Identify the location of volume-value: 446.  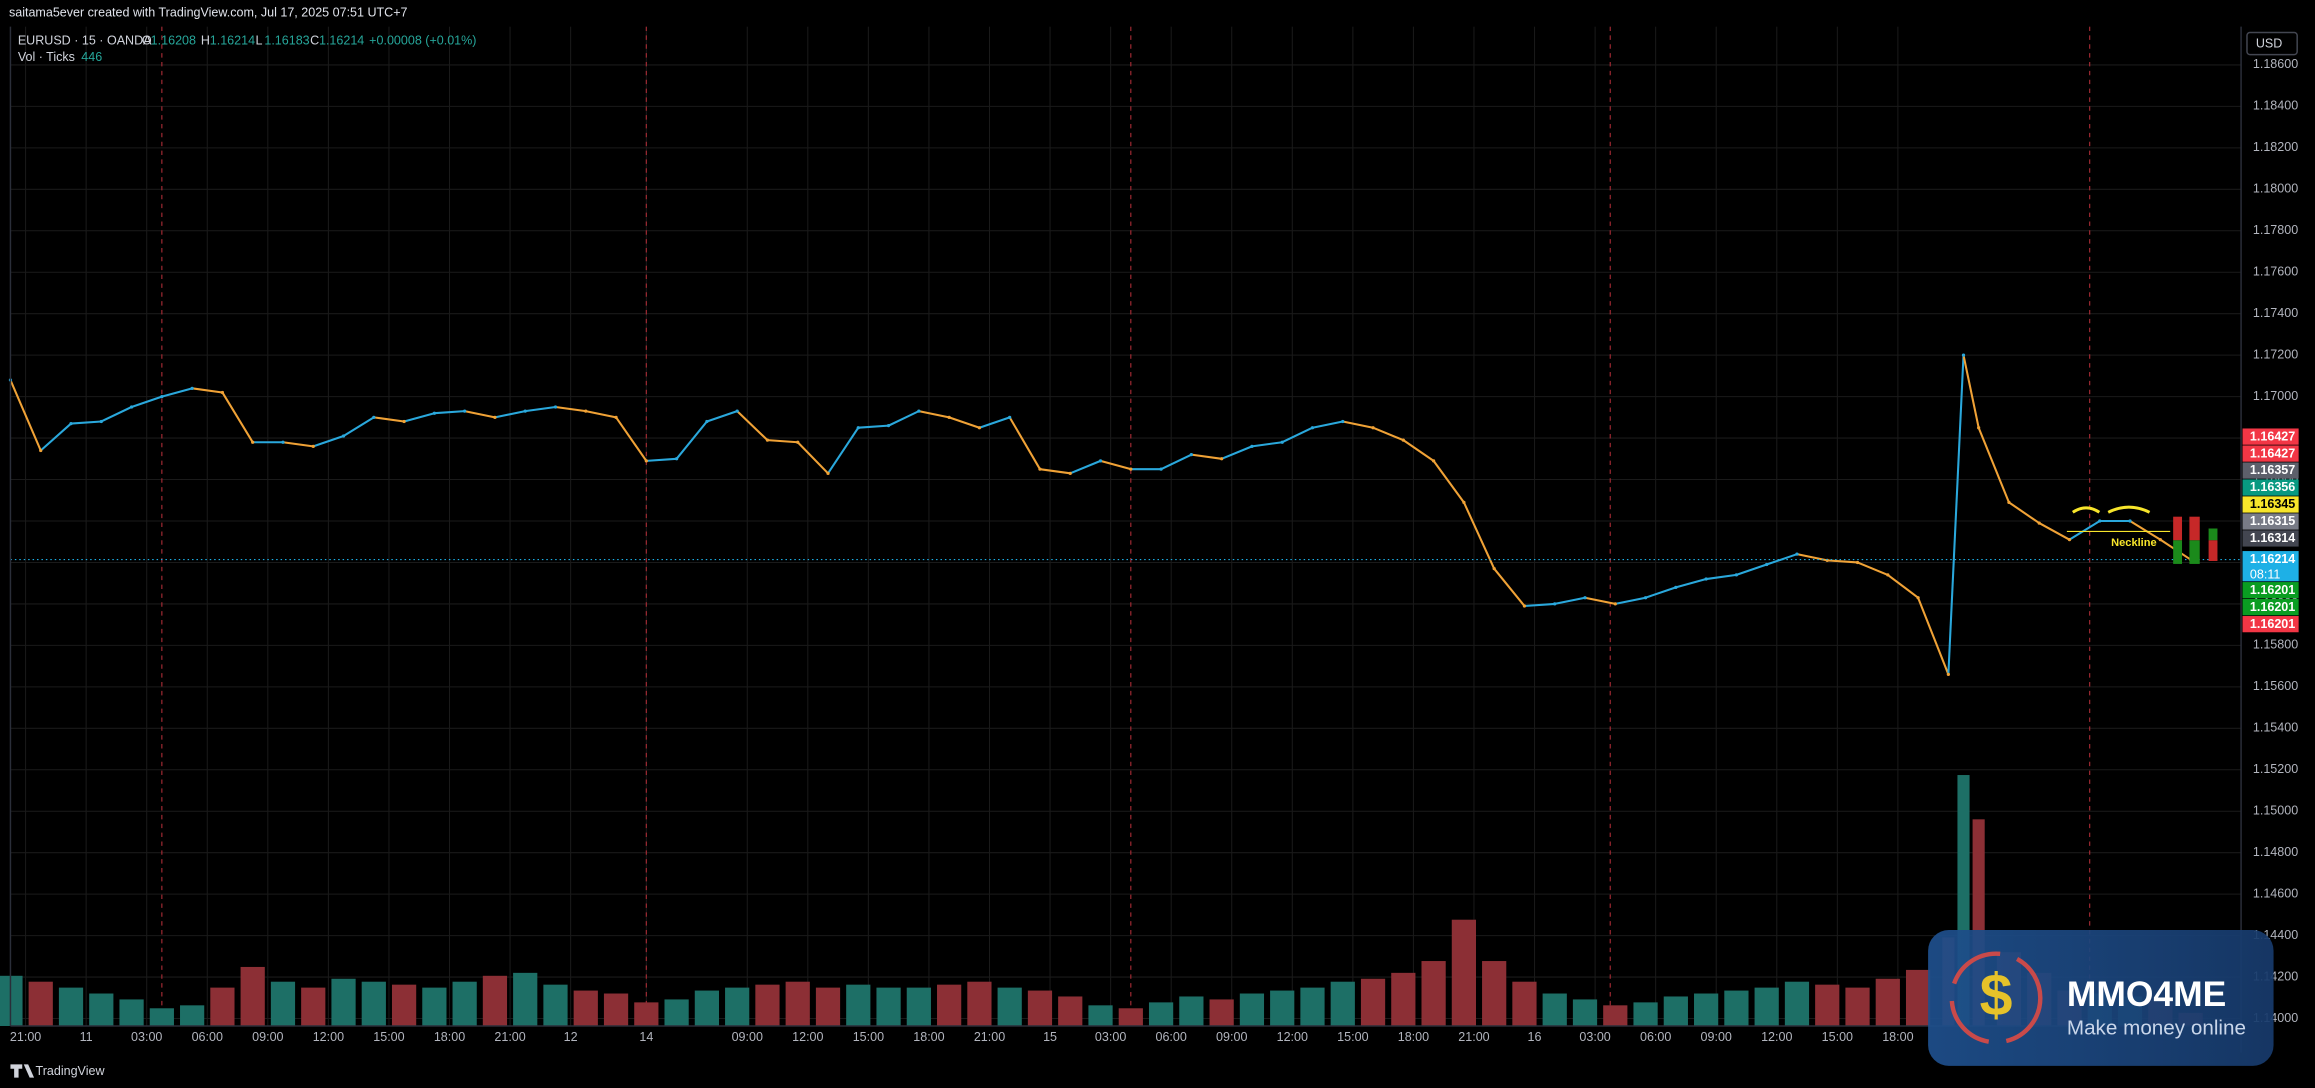
(91, 57).